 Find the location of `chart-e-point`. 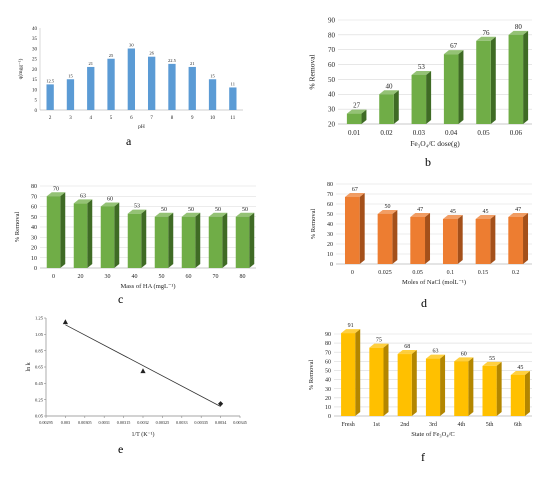

chart-e-point is located at coordinates (221, 404).